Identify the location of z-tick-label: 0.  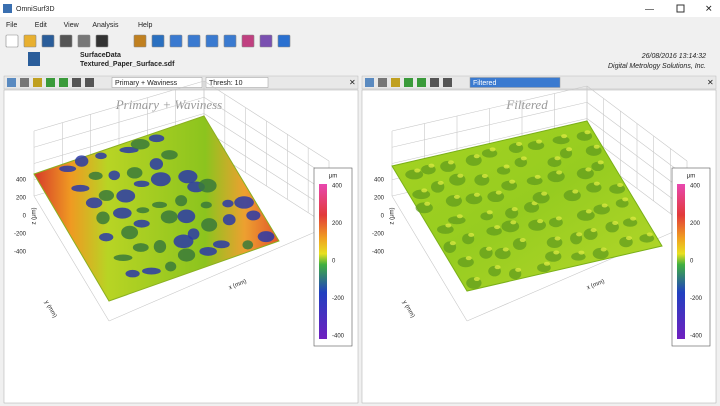
(25, 217).